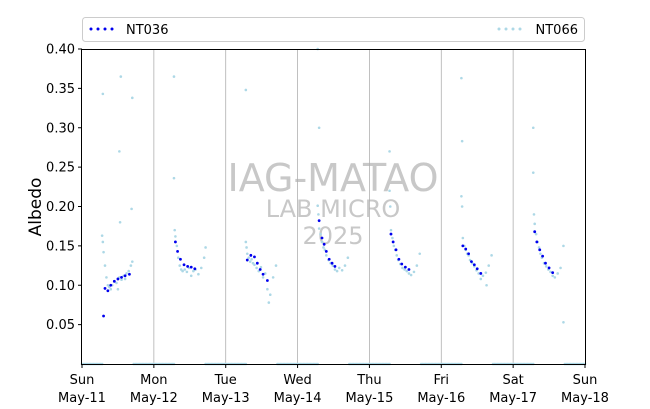  Describe the element at coordinates (36, 207) in the screenshot. I see `y-axis-title: Albedo` at that location.